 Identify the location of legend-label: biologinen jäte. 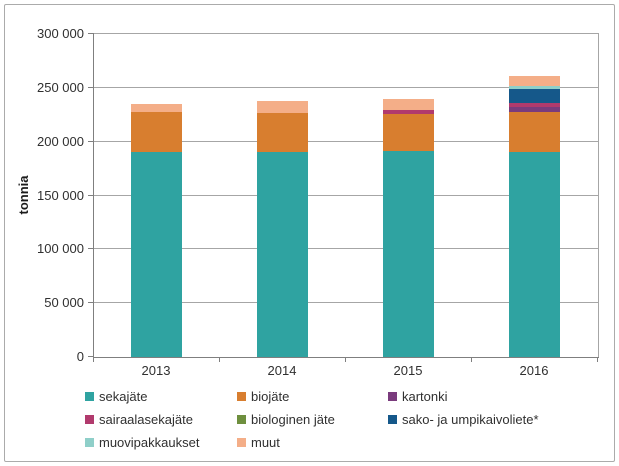
(293, 419).